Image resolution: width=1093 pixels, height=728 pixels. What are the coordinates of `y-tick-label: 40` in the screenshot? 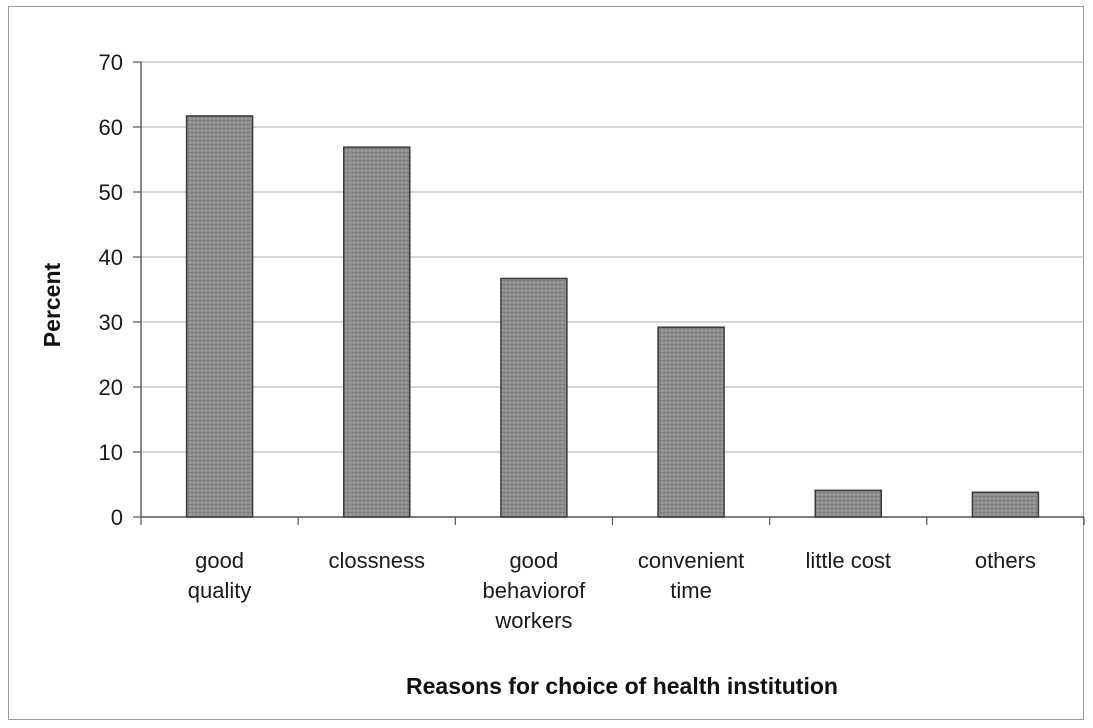 It's located at (111, 257).